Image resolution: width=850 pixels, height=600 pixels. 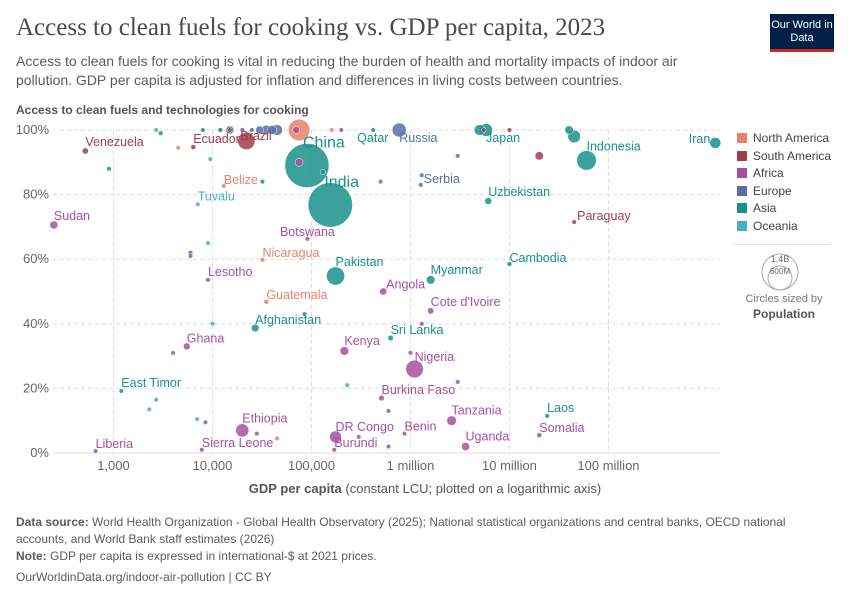 I want to click on data-point-nigeria, so click(x=414, y=369).